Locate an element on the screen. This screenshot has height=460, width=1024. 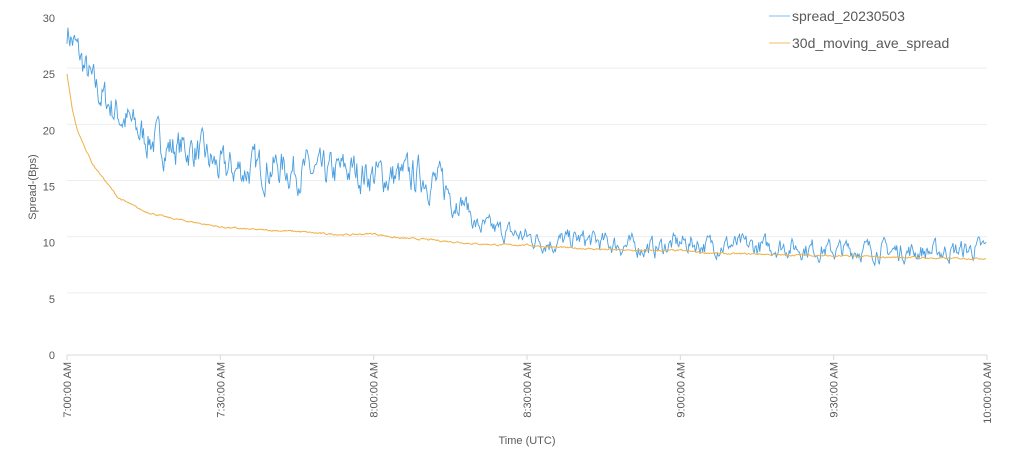
y-tick-label: 20 is located at coordinates (49, 131).